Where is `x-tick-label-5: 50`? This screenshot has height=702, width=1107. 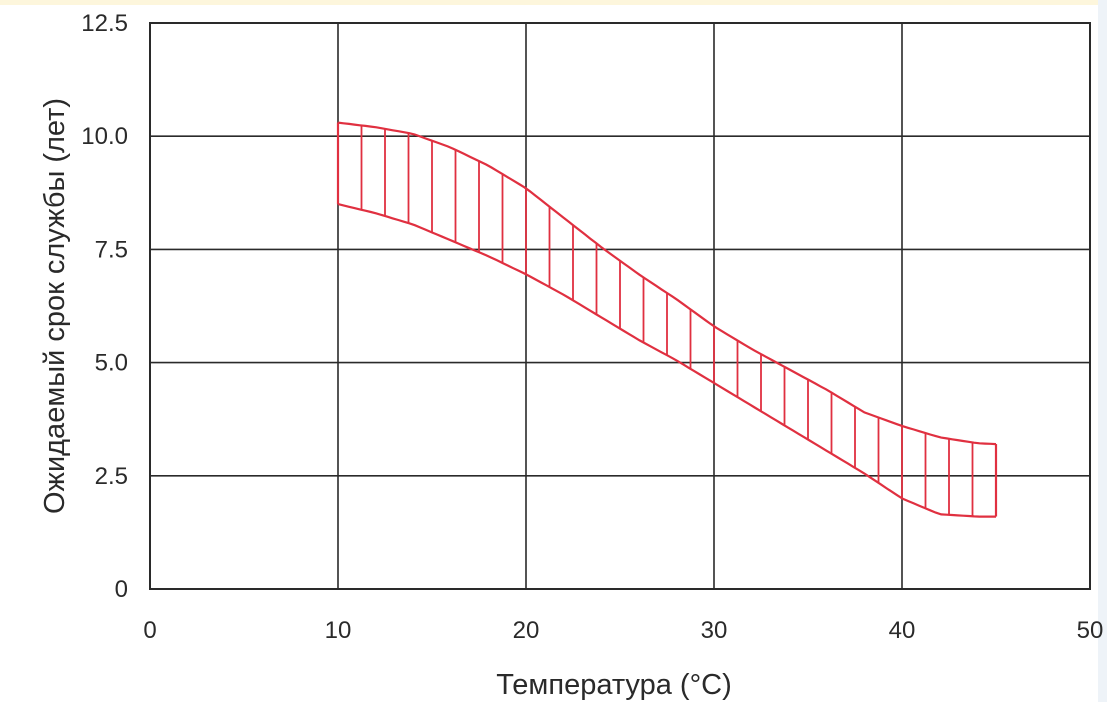 x-tick-label-5: 50 is located at coordinates (1090, 630).